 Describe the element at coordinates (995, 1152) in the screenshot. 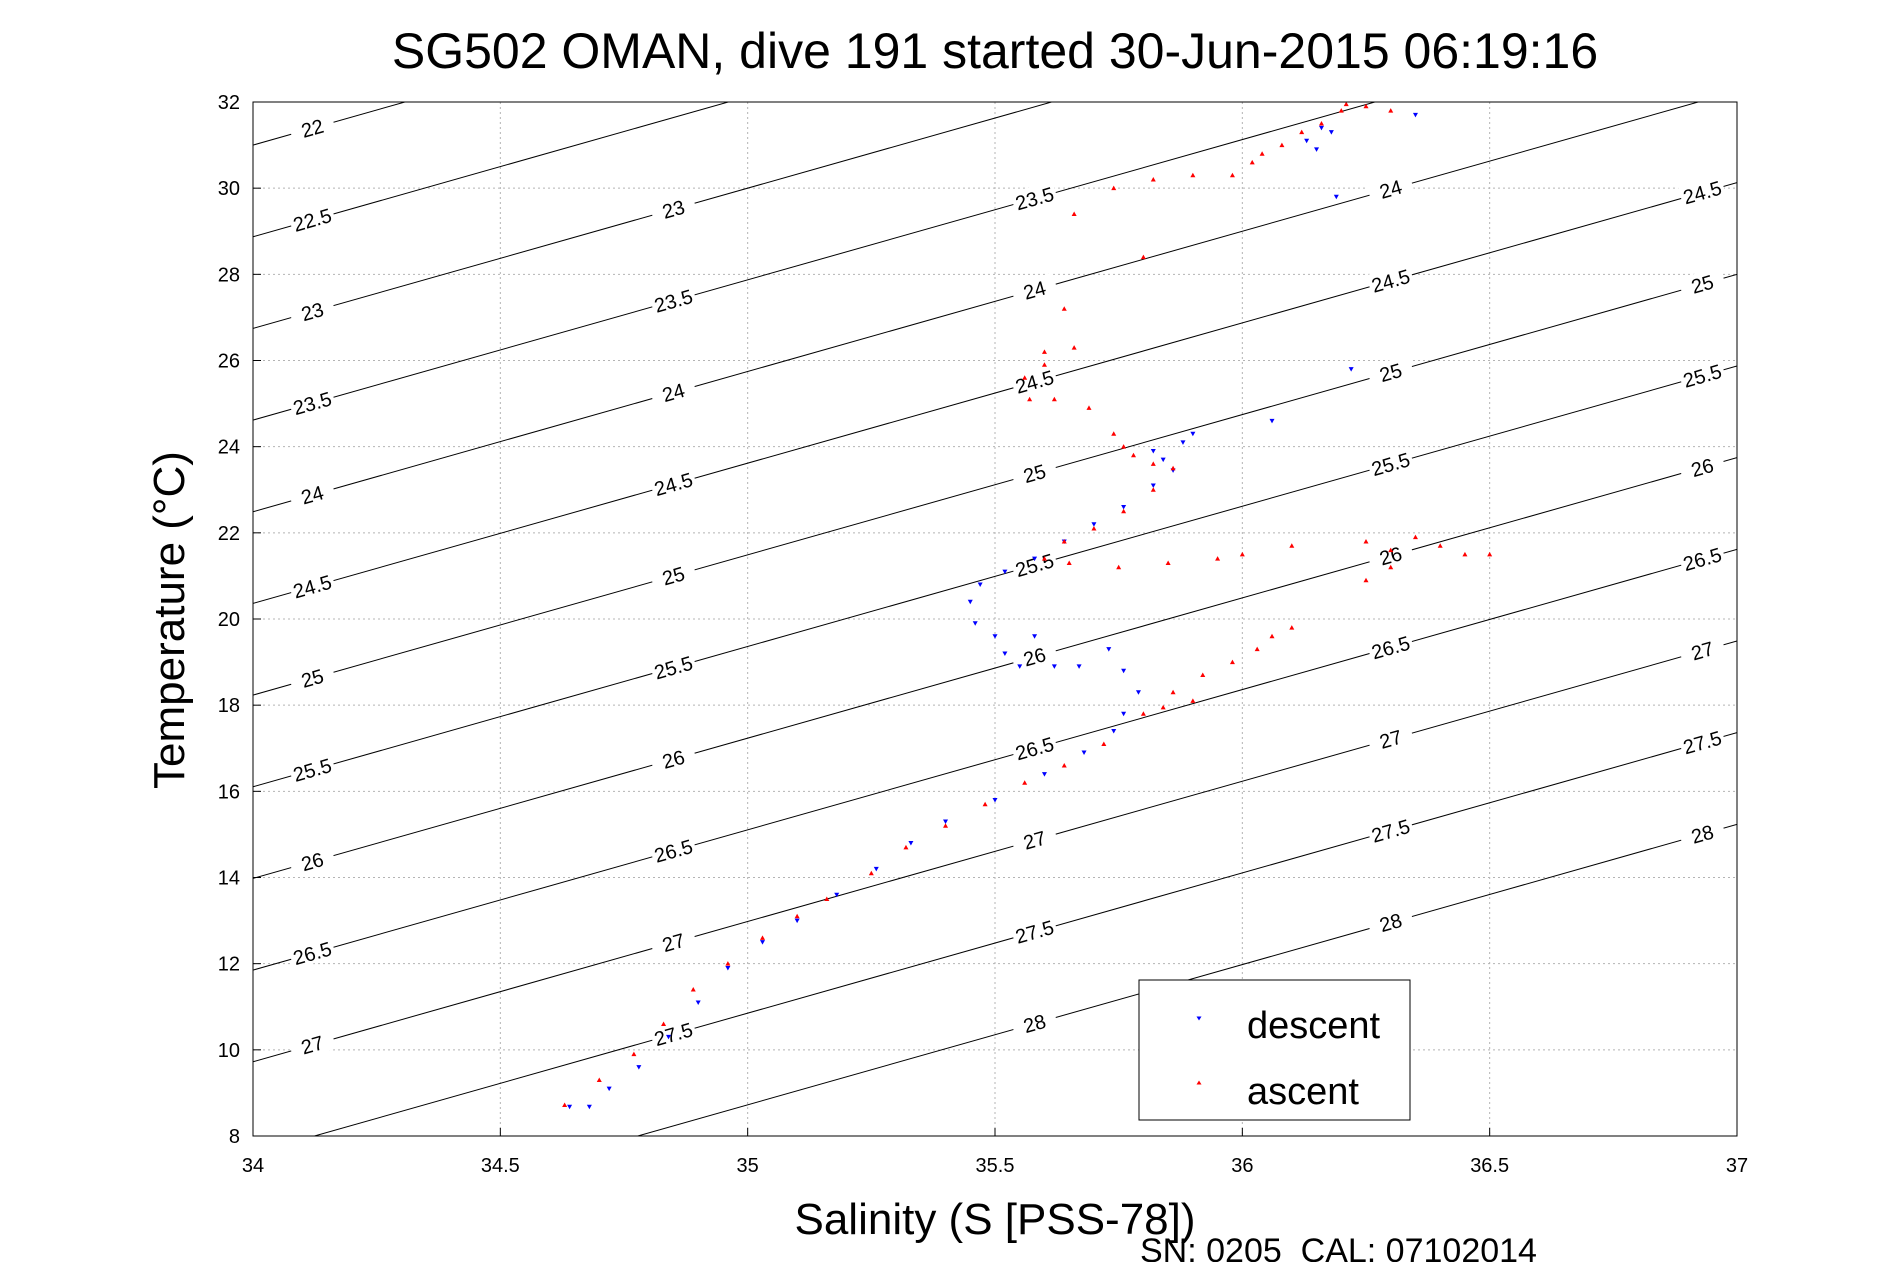

I see `x-axis-ticks: 34 34.5 35 35.5 36 36.5 37` at that location.